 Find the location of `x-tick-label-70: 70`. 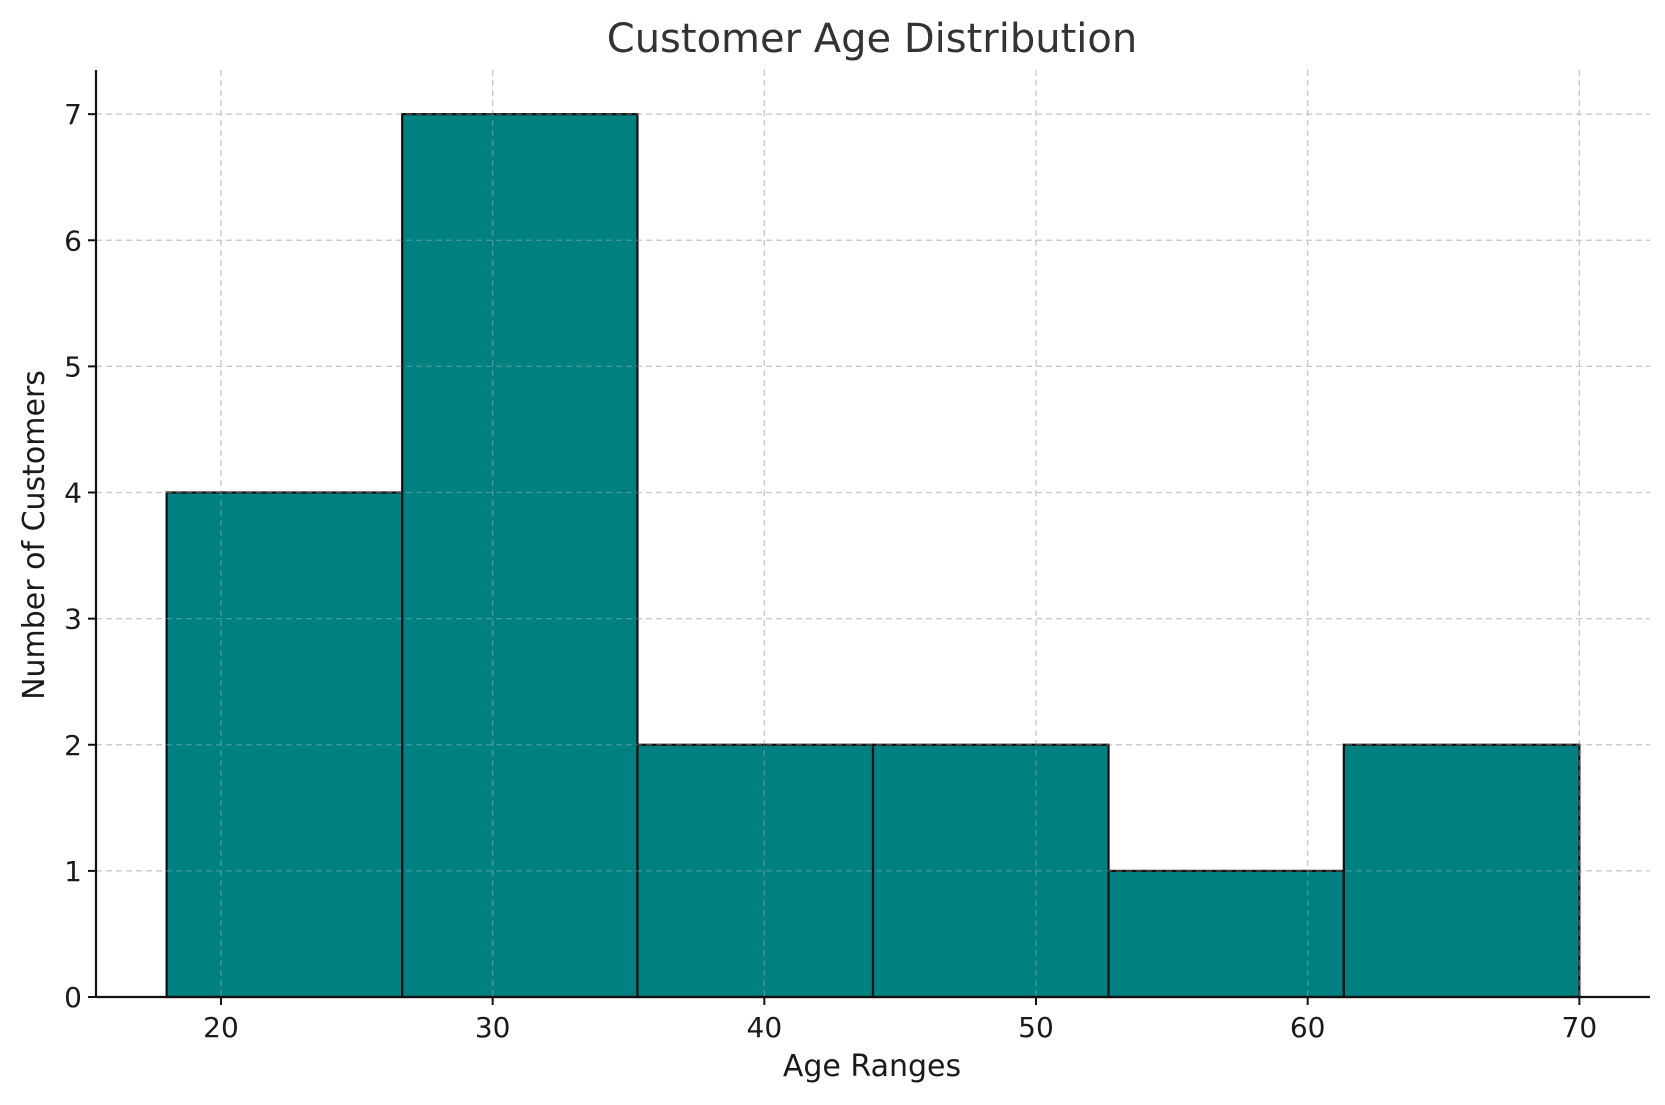

x-tick-label-70: 70 is located at coordinates (1580, 1027).